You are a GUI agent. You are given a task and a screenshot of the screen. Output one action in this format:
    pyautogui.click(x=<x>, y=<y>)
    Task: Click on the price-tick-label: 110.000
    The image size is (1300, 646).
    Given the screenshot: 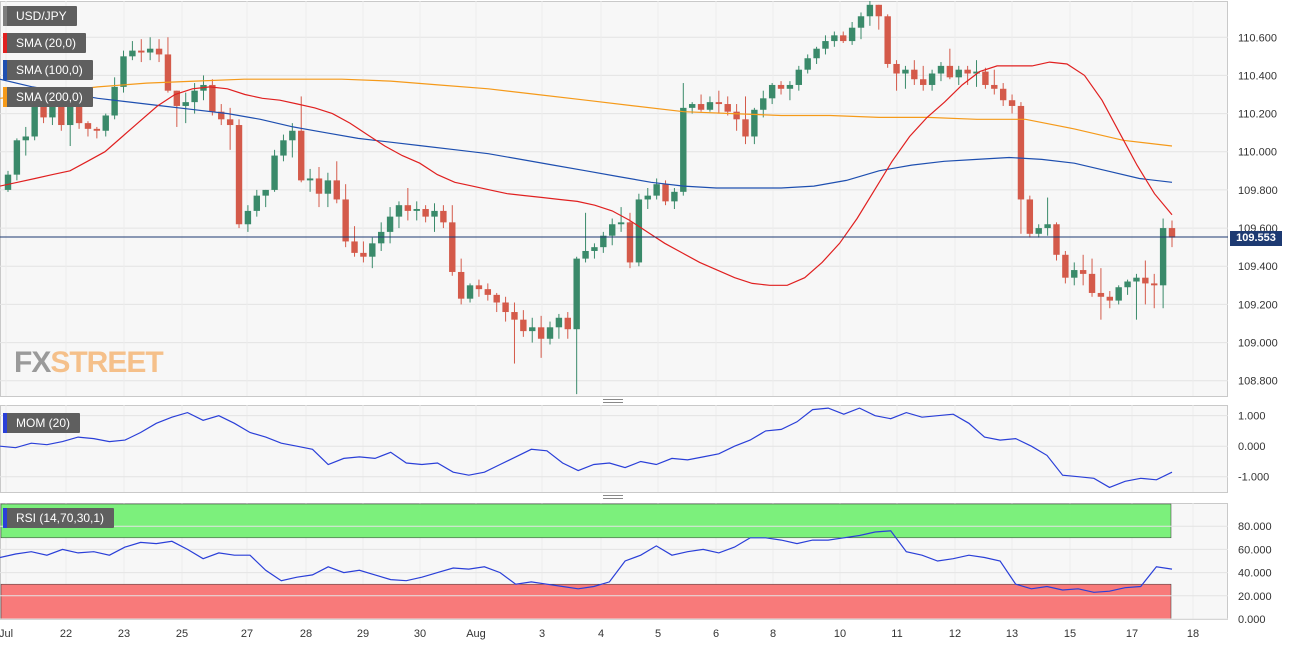 What is the action you would take?
    pyautogui.click(x=1257, y=153)
    